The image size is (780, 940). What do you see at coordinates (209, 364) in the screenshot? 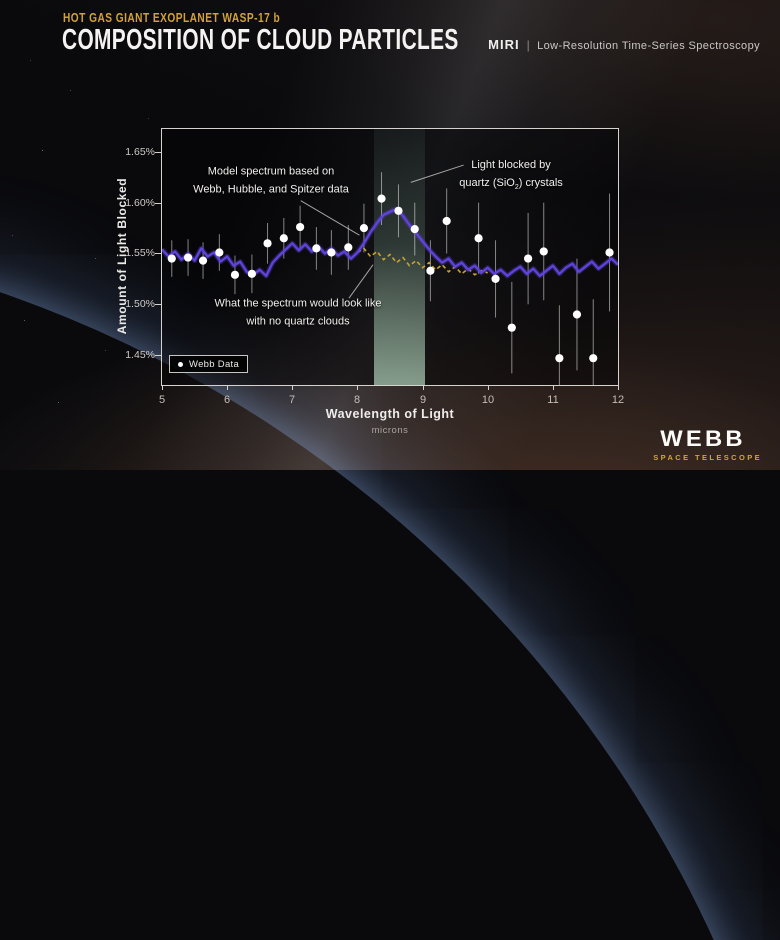
I see `legend-webb-data: Webb Data` at bounding box center [209, 364].